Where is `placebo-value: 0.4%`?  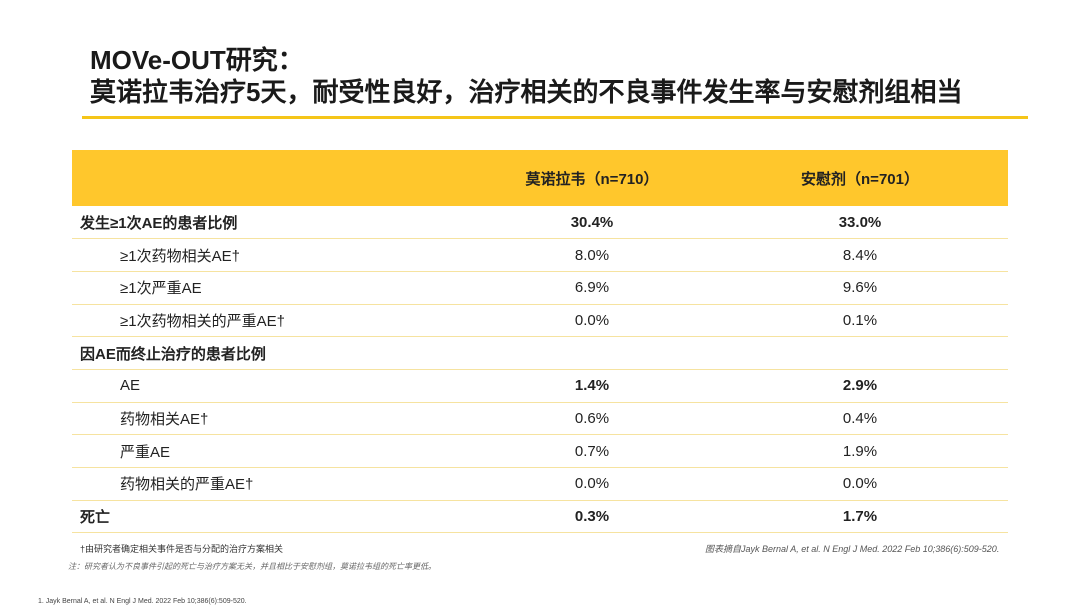 placebo-value: 0.4% is located at coordinates (860, 419).